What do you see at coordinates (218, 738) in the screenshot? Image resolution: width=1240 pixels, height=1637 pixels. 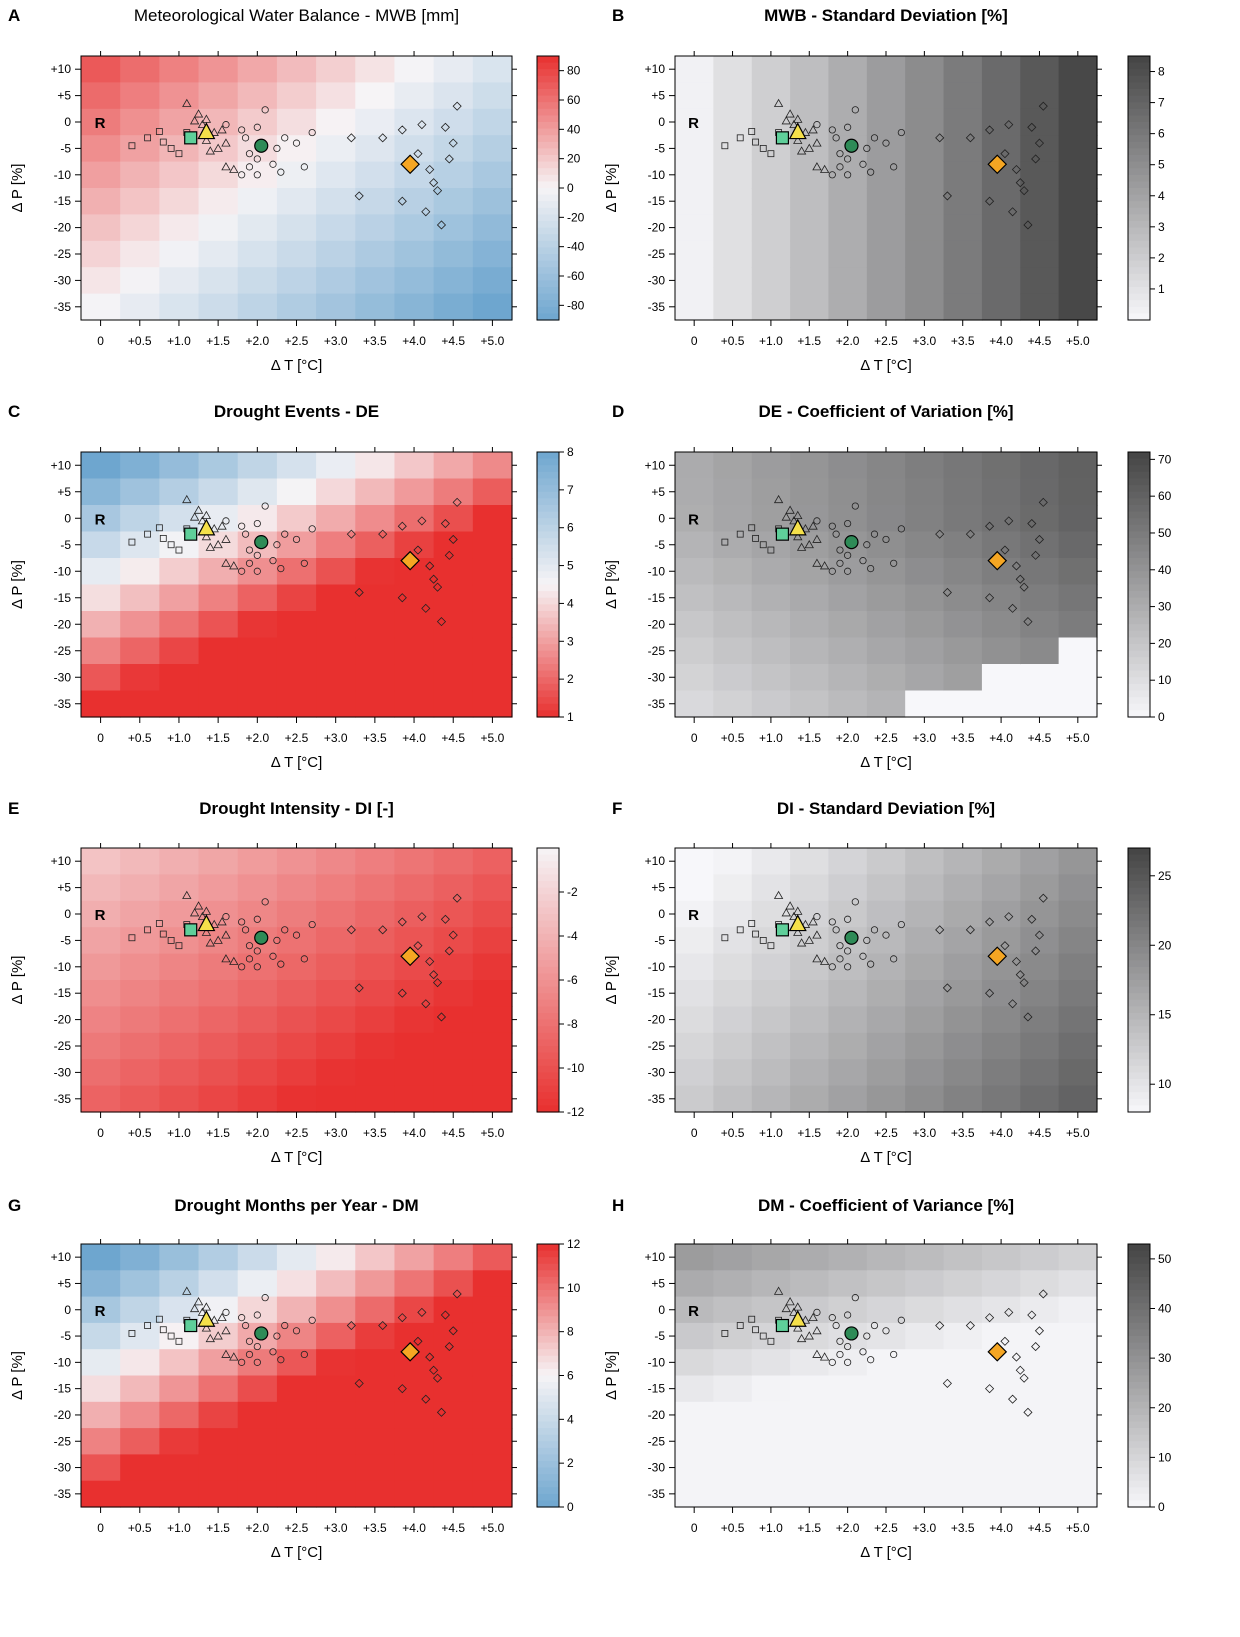 I see `x-tick-label: +1.5` at bounding box center [218, 738].